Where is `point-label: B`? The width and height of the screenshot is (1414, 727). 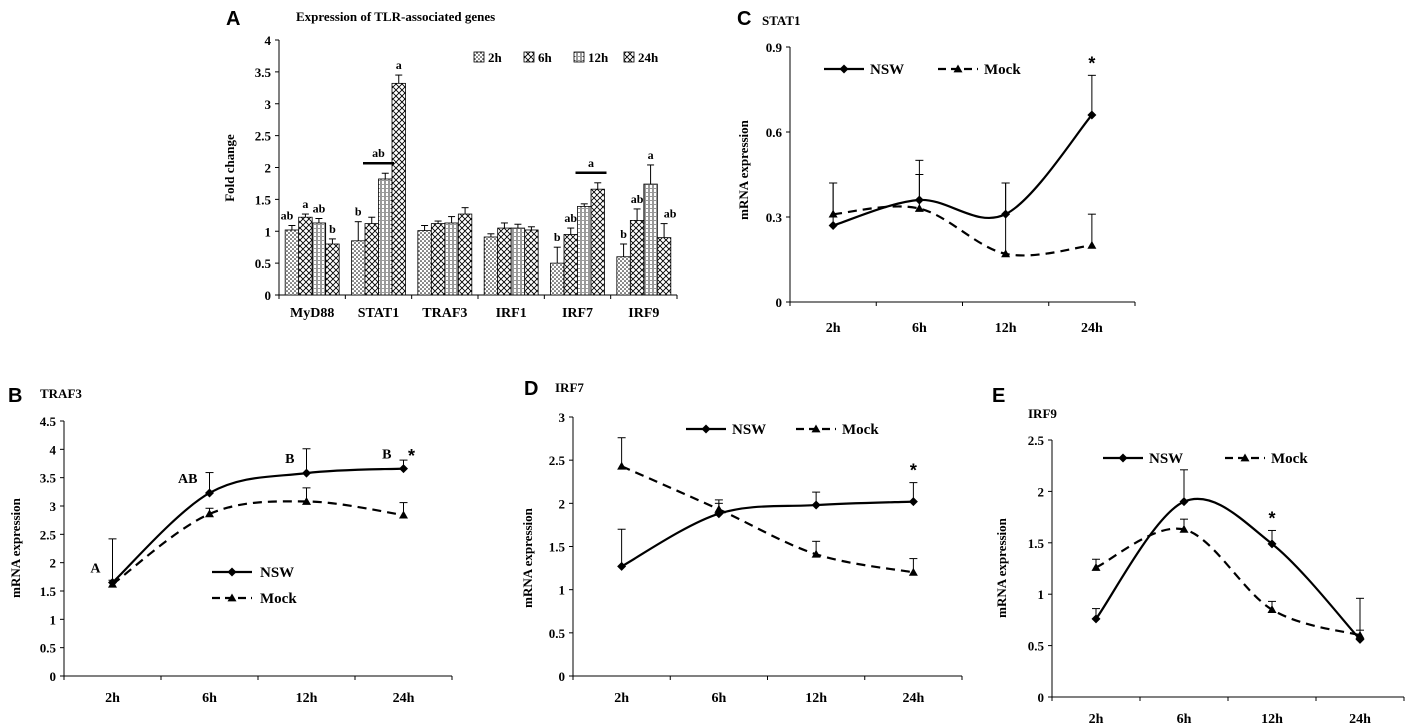 point-label: B is located at coordinates (386, 455).